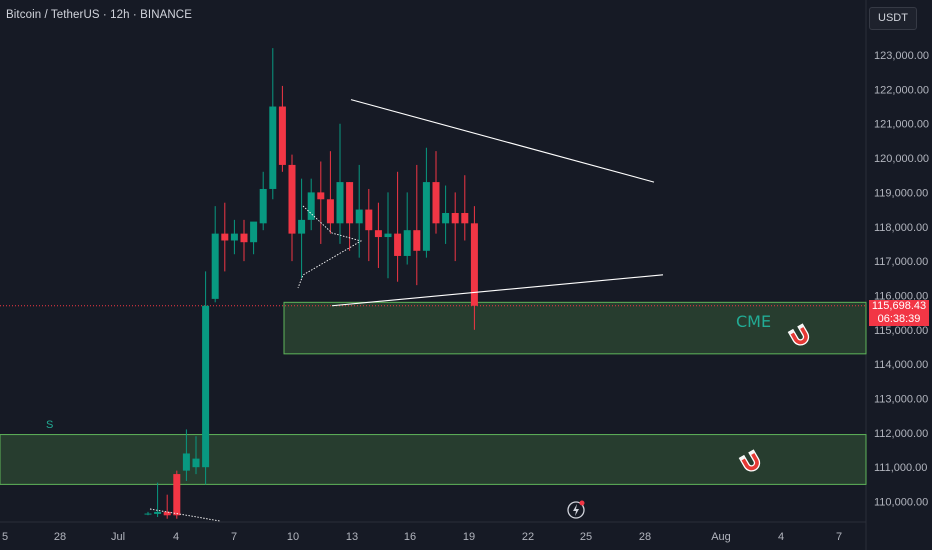  I want to click on y-tick-label: 123,000.00, so click(901, 56).